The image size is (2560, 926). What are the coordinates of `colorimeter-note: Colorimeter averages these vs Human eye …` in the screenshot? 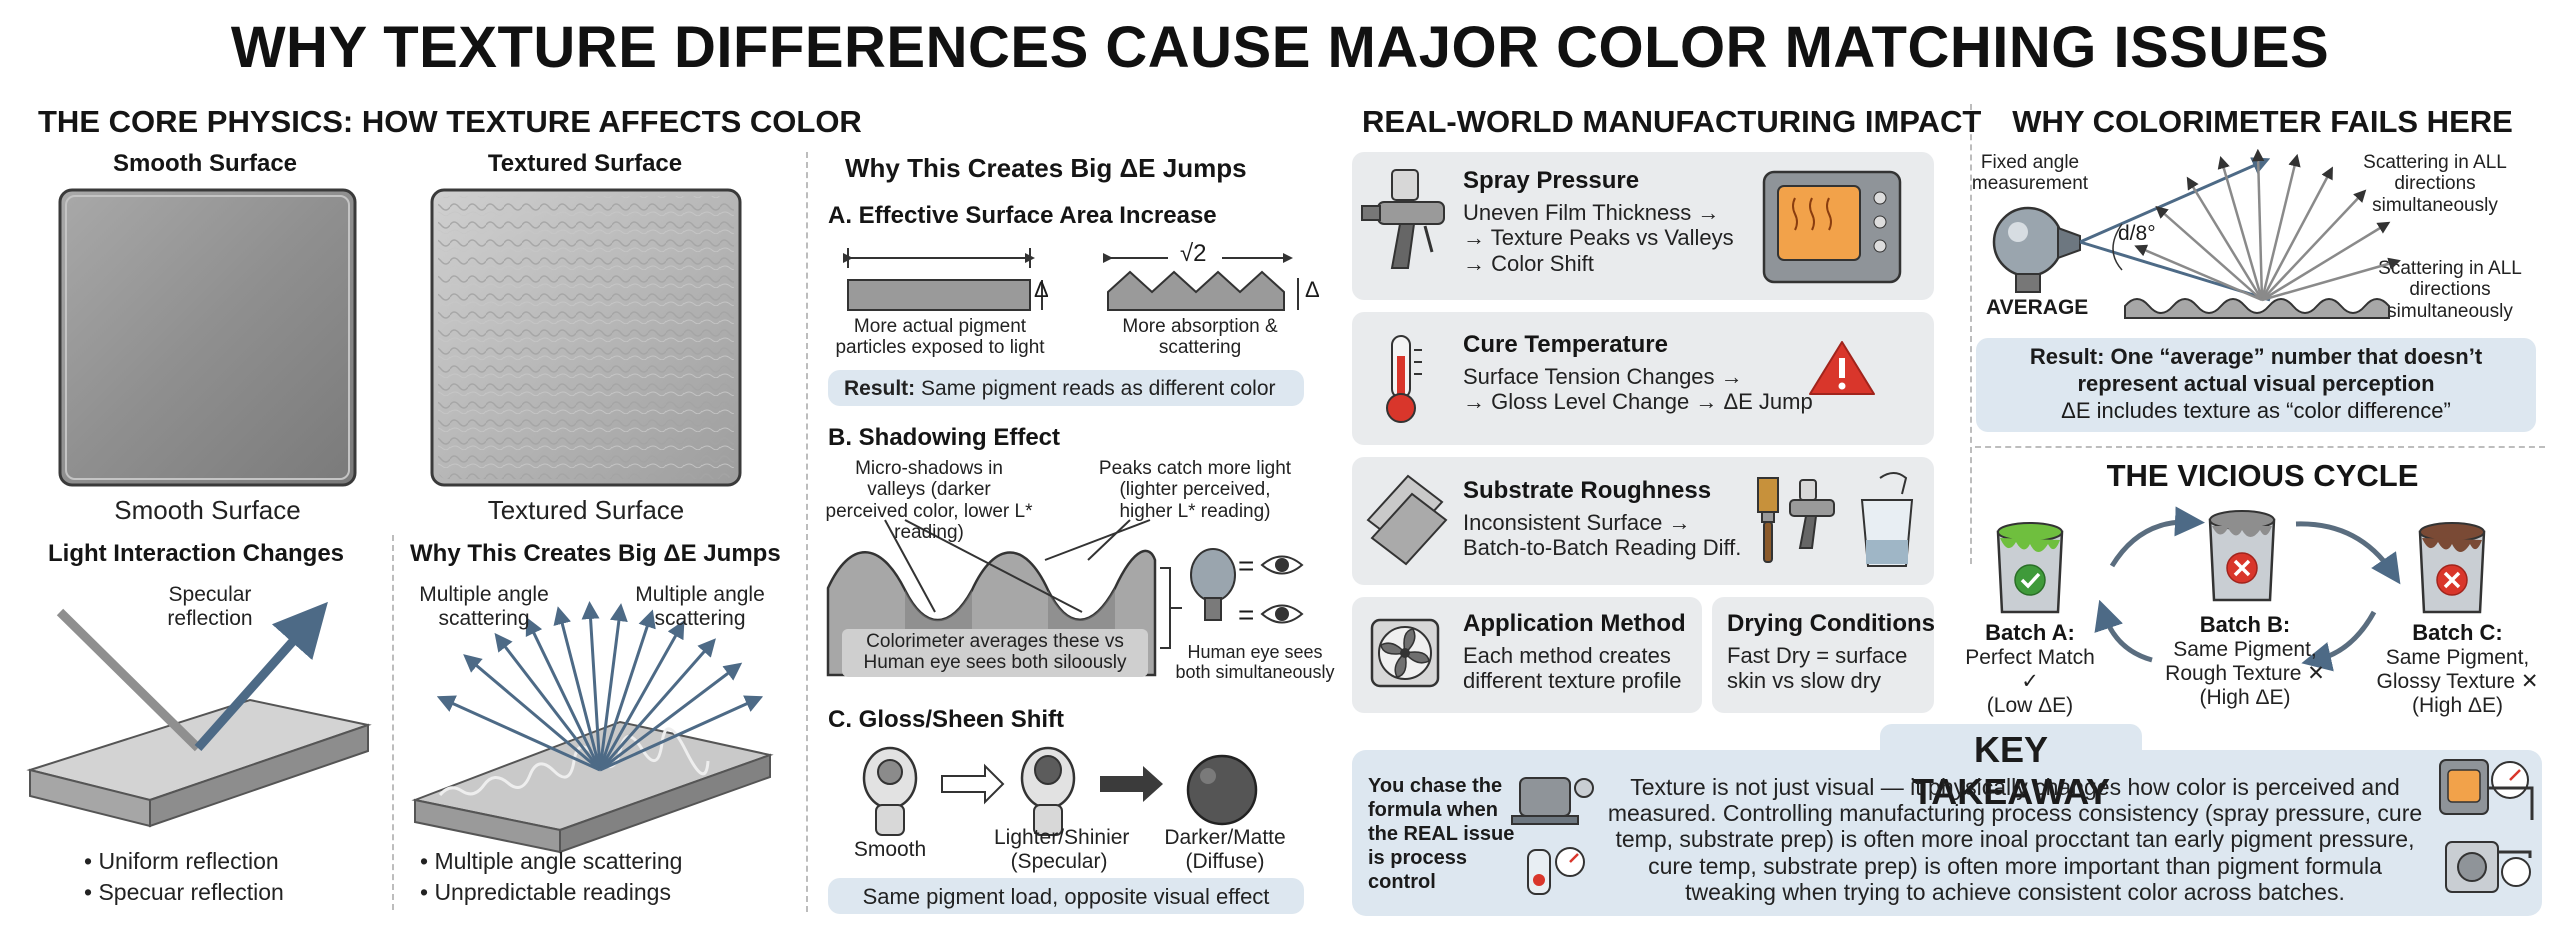 It's located at (995, 652).